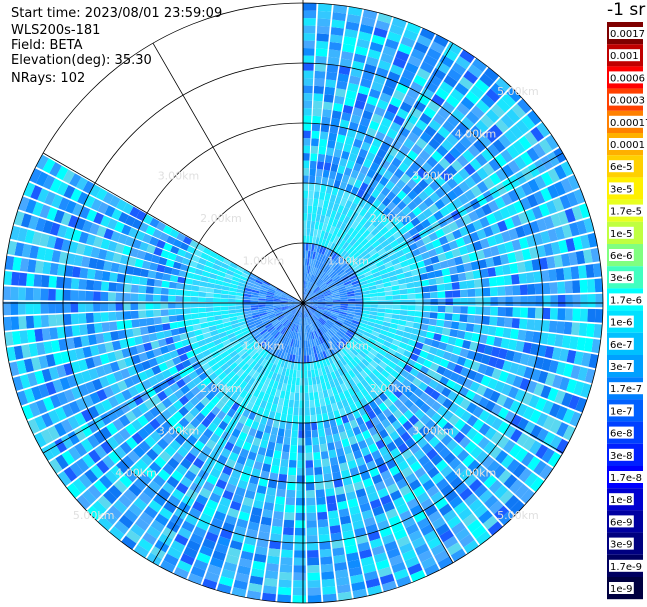 The height and width of the screenshot is (607, 647). Describe the element at coordinates (626, 10) in the screenshot. I see `colorbar-unit-label: -1 sr` at that location.